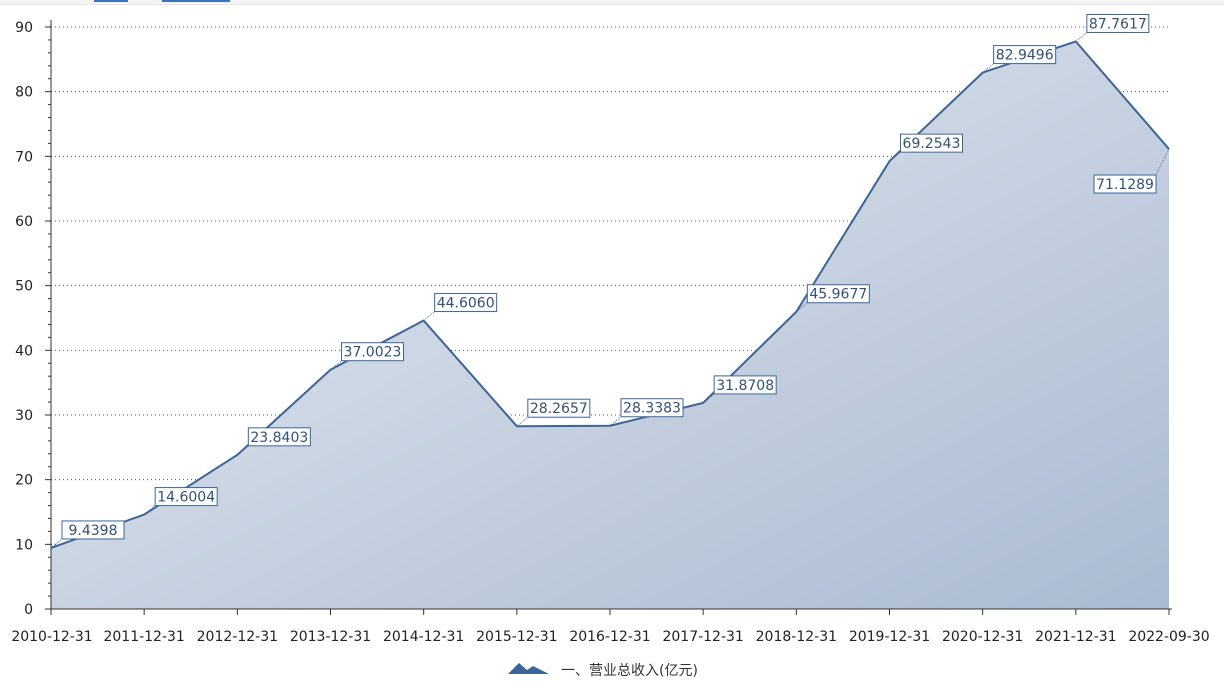  Describe the element at coordinates (1168, 637) in the screenshot. I see `x-tick-label: 2022-09-30` at that location.